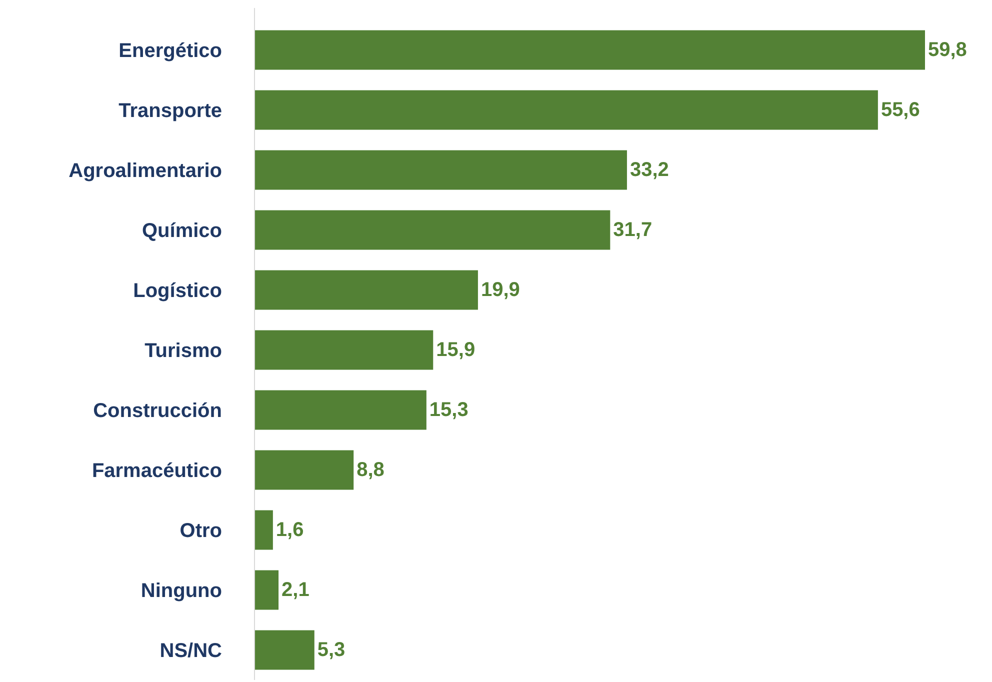  I want to click on data-label: 15,9, so click(456, 350).